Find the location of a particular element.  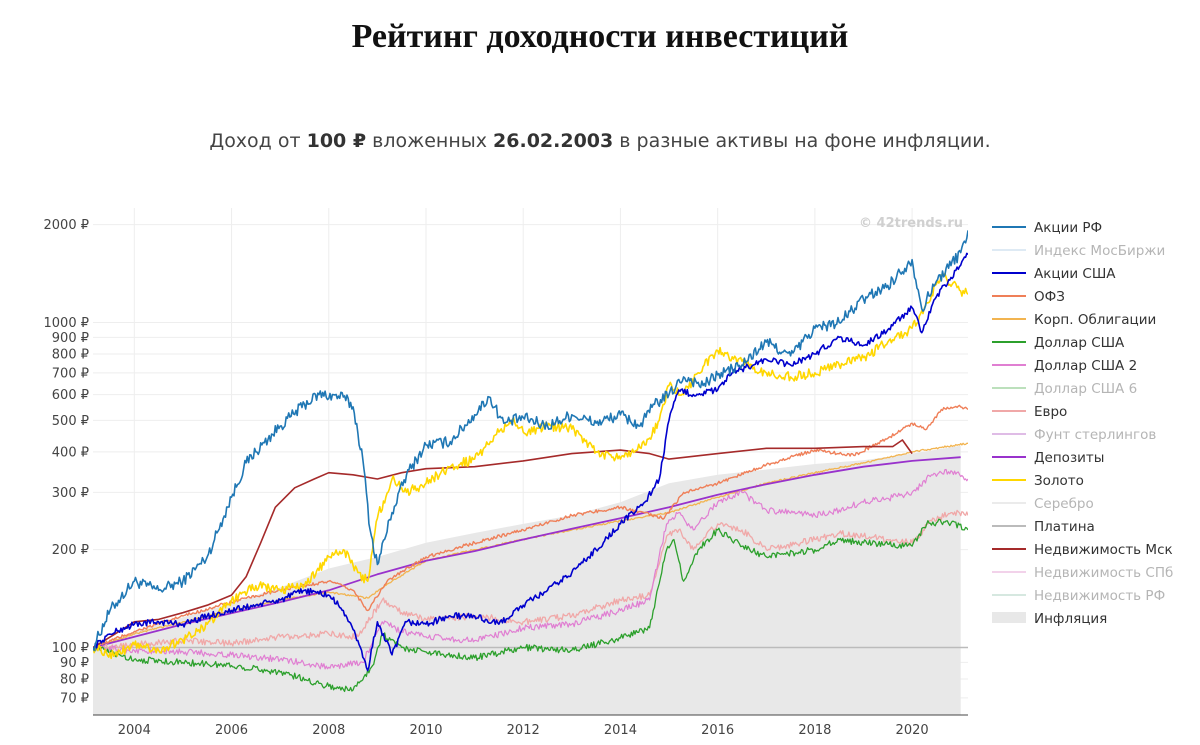

x-tick-label: 2012 is located at coordinates (523, 730).